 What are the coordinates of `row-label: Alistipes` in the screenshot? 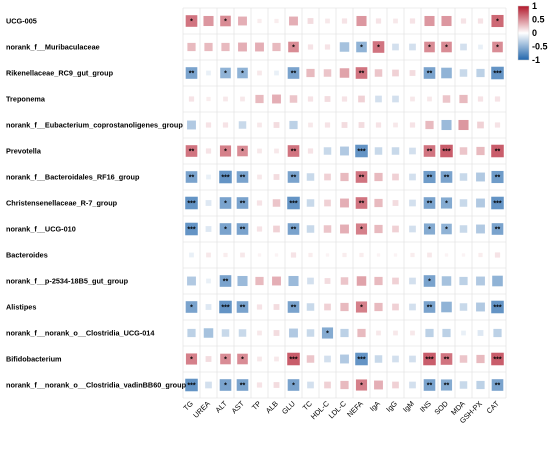 It's located at (21, 307).